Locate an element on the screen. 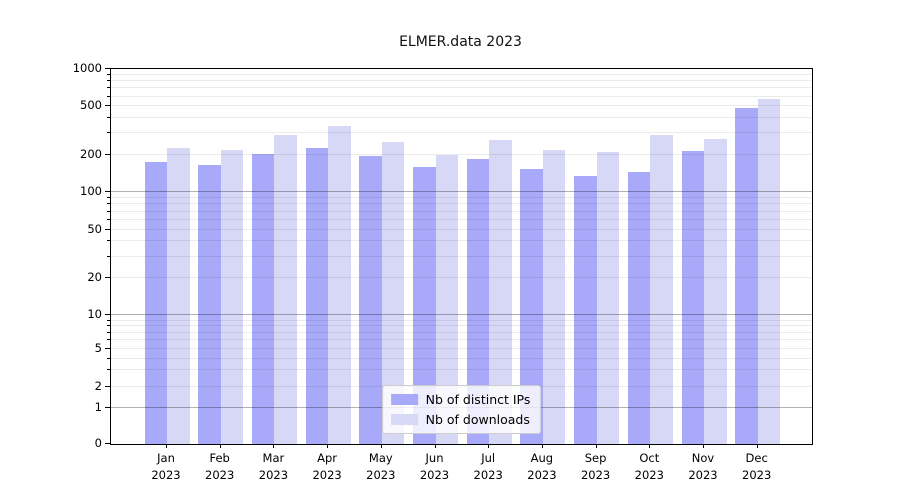 This screenshot has width=900, height=500. y-axis-tick-label: 100 is located at coordinates (91, 191).